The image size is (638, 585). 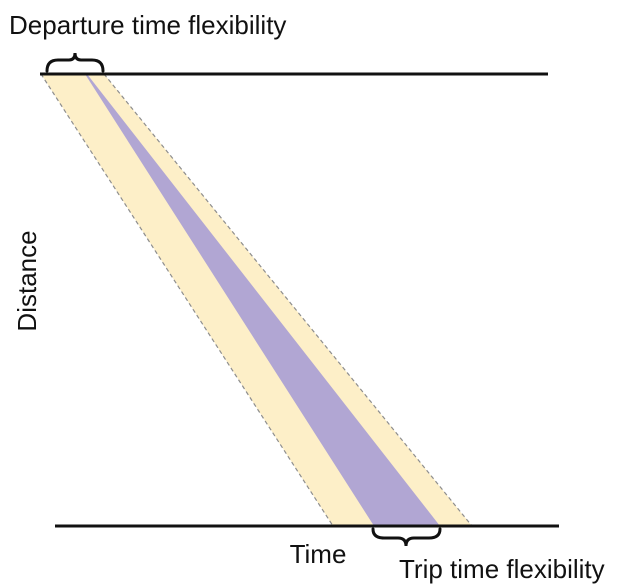 What do you see at coordinates (27, 280) in the screenshot?
I see `distance-axis-label: Distance` at bounding box center [27, 280].